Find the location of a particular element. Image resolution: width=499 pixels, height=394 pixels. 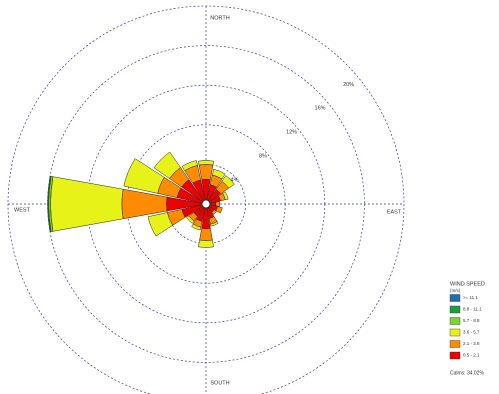

legend-label: 5.7 - 8.8 is located at coordinates (471, 320).